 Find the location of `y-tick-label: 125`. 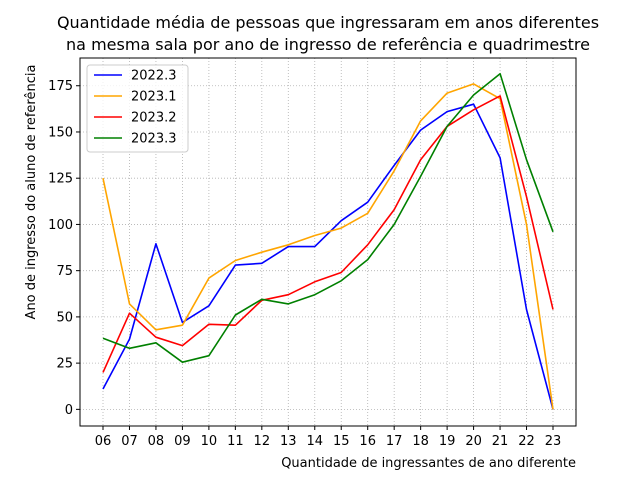

y-tick-label: 125 is located at coordinates (60, 179).